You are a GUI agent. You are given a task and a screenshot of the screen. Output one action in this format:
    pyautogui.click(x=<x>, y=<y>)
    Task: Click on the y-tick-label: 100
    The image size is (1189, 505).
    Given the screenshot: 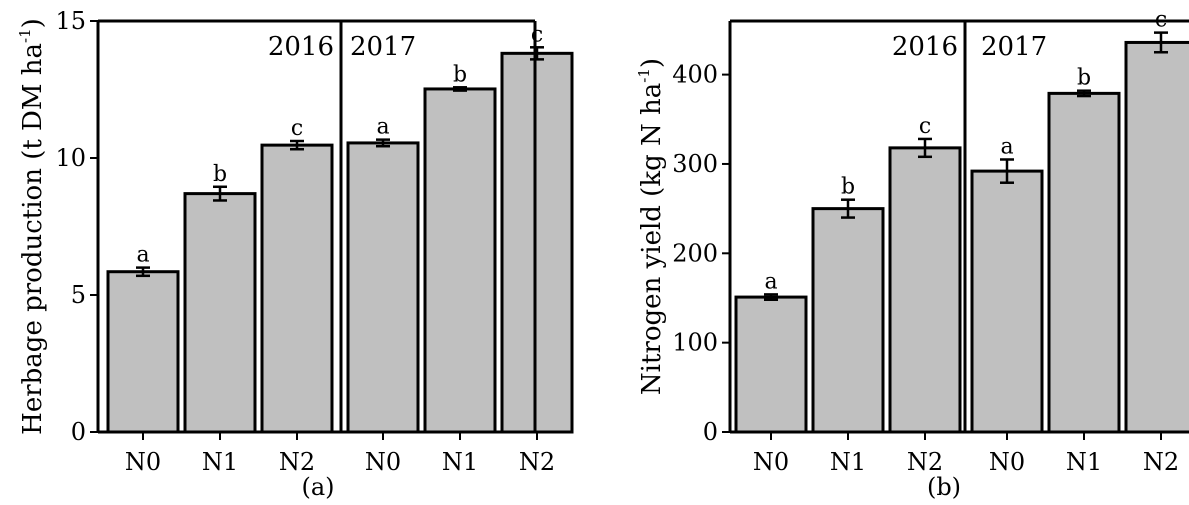 What is the action you would take?
    pyautogui.click(x=695, y=343)
    